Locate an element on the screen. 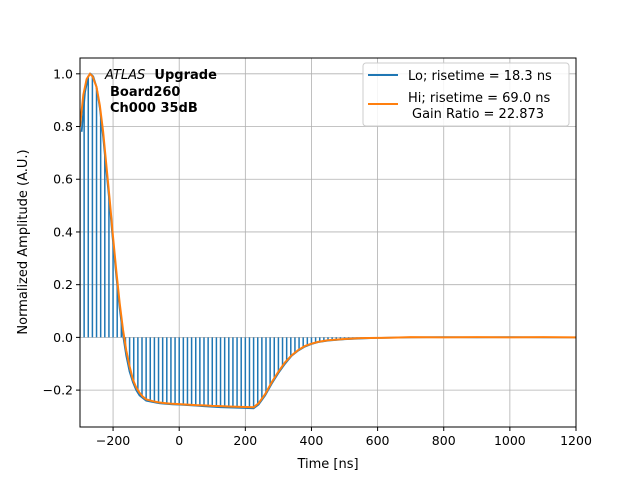 This screenshot has width=640, height=480. y-axis-label: Normalized Amplitude (A.U.) is located at coordinates (23, 241).